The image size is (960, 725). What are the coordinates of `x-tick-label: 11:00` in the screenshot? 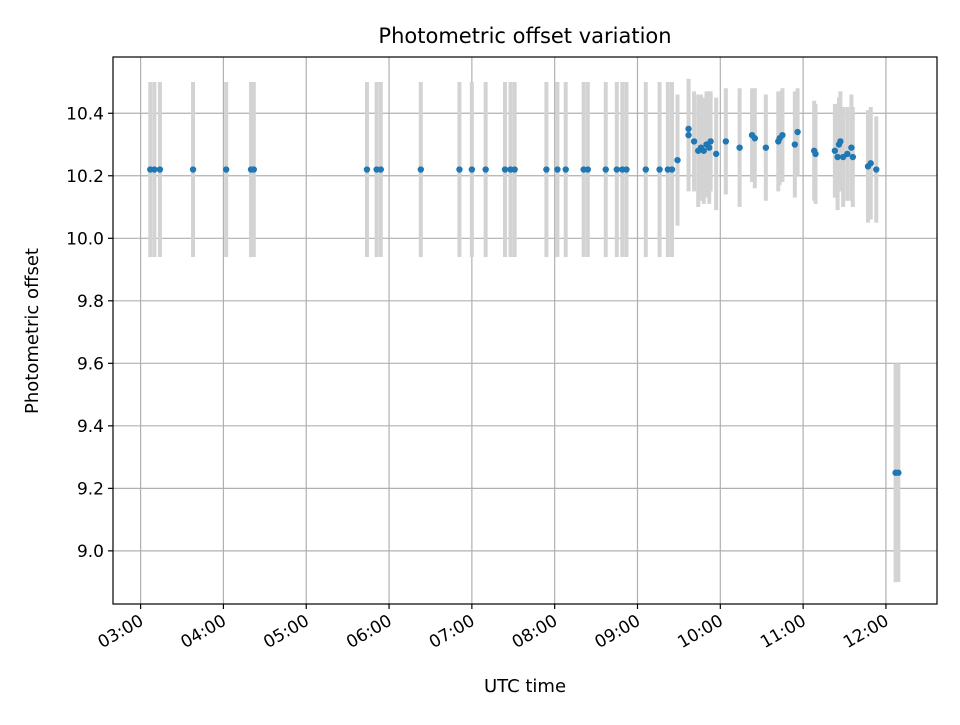 It's located at (783, 632).